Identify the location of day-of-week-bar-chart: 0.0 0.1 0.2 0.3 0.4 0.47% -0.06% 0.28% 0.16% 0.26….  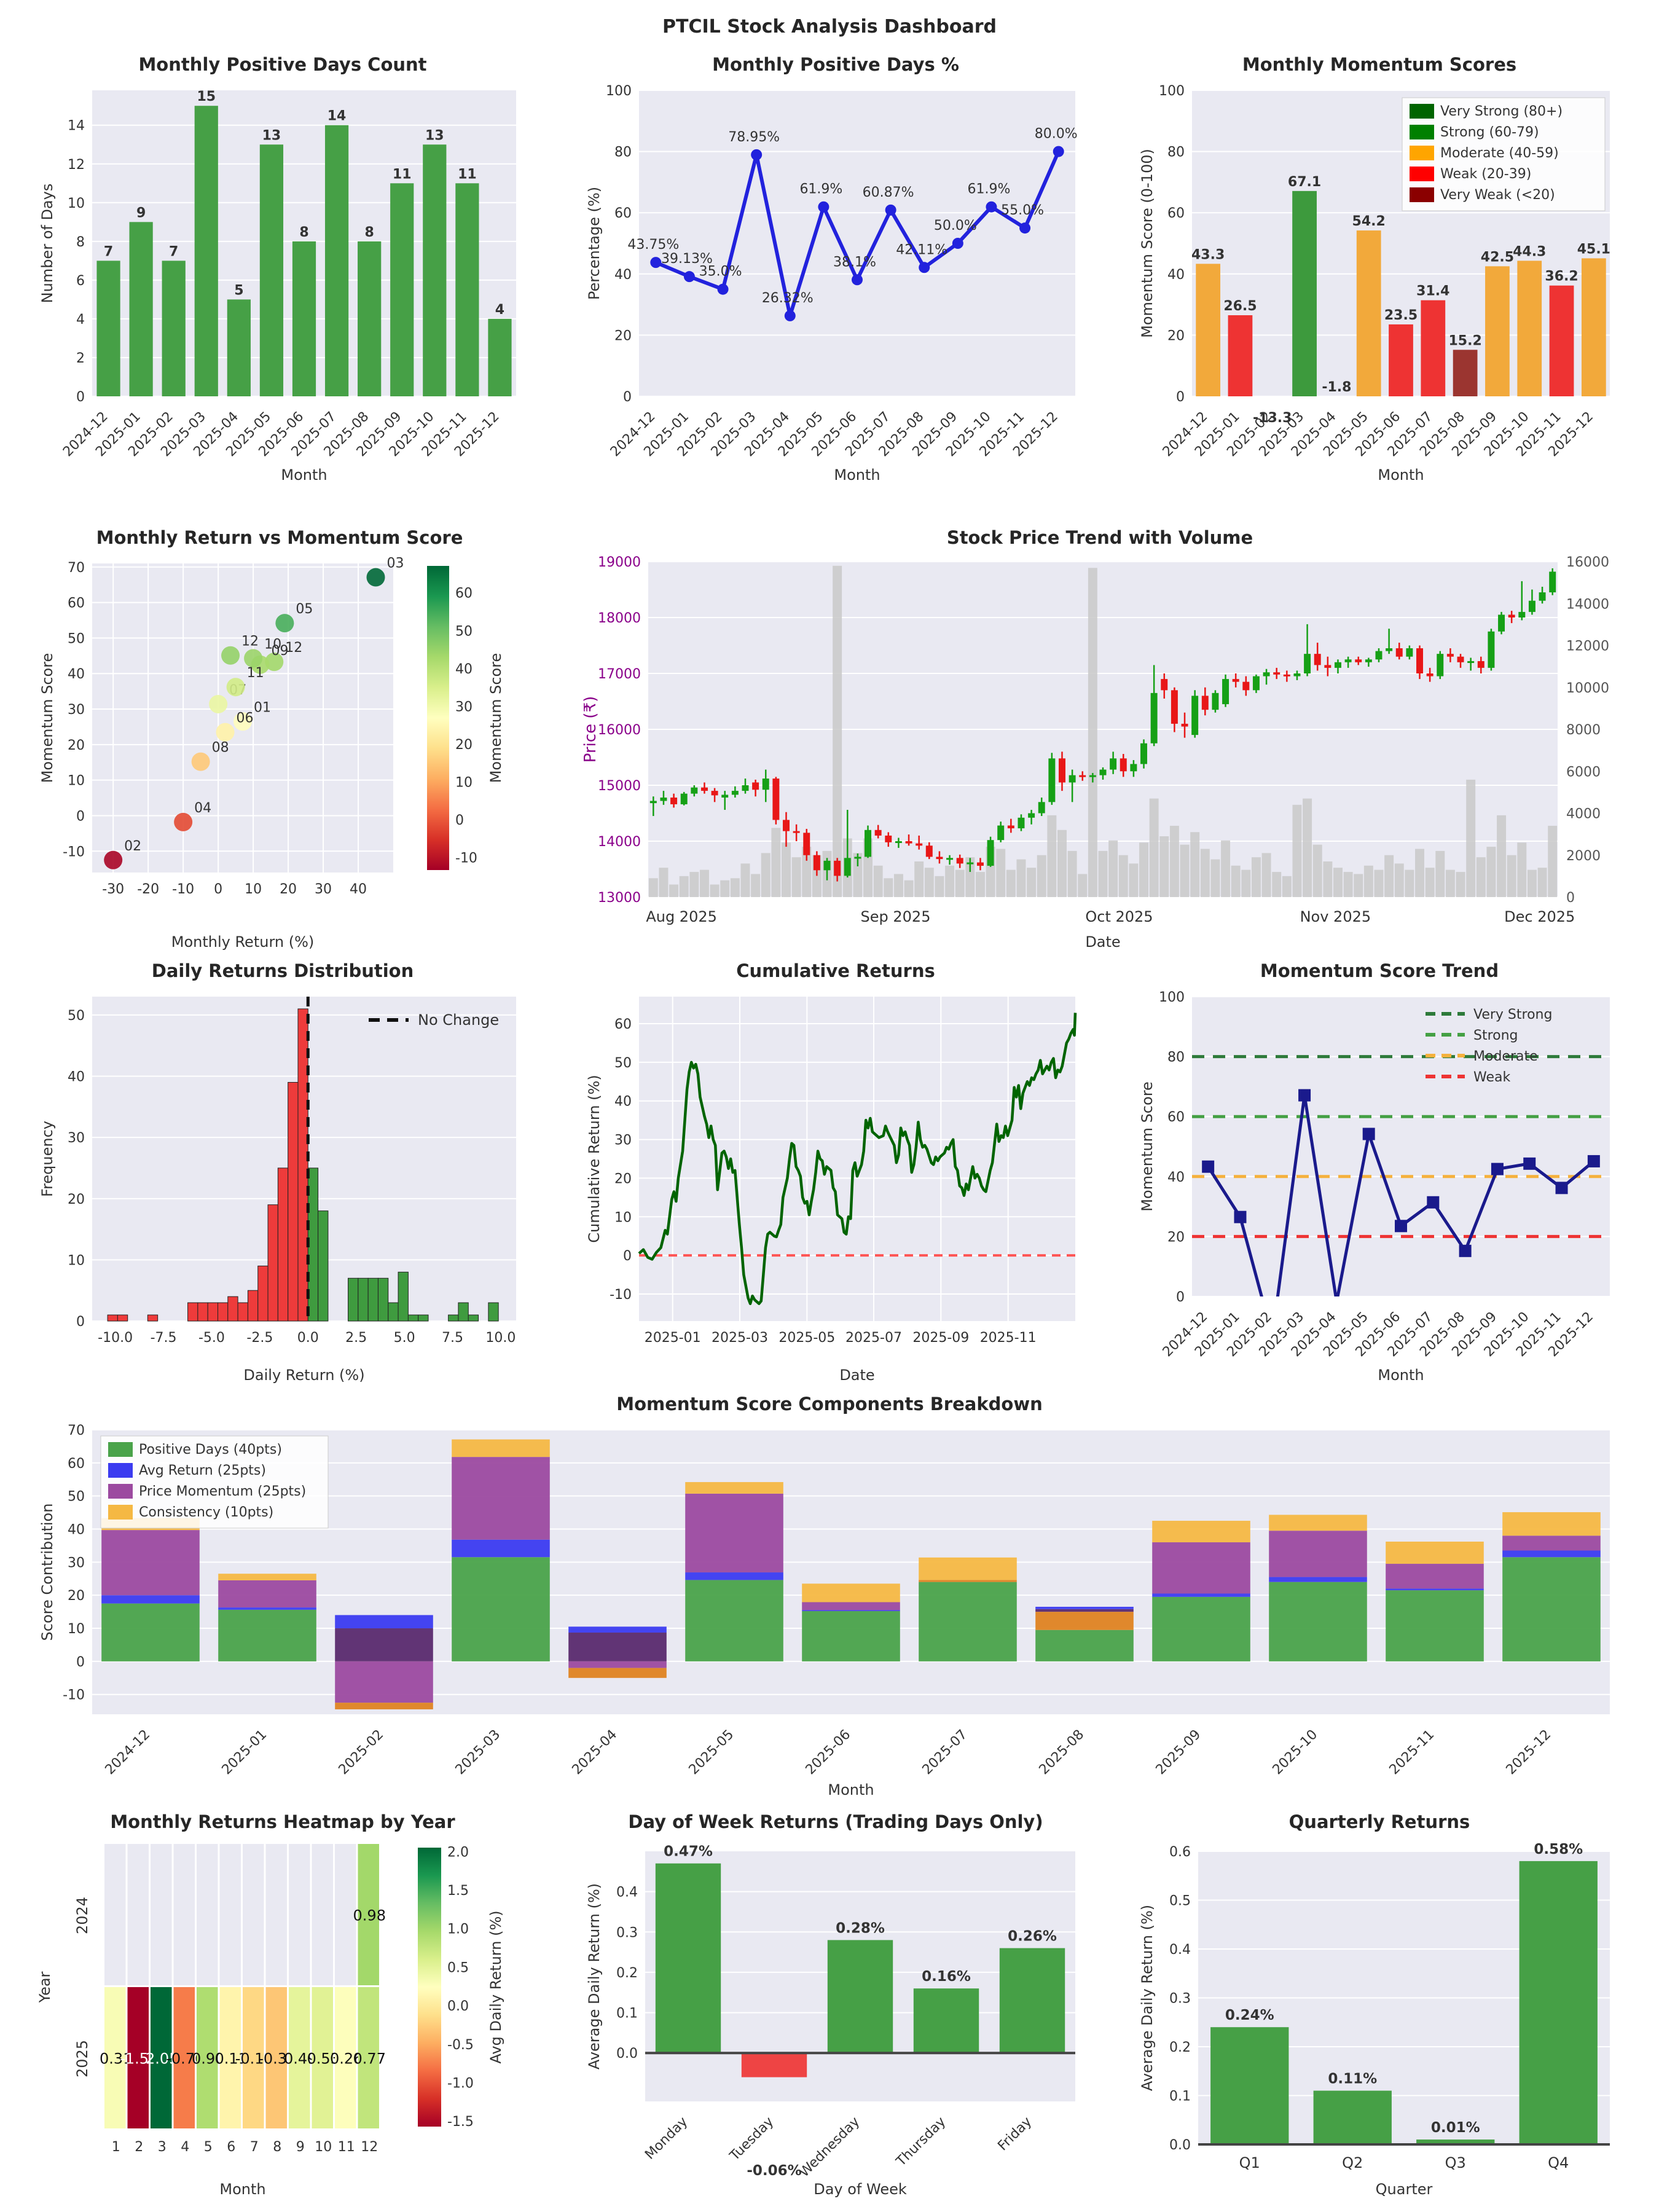
(830, 2021).